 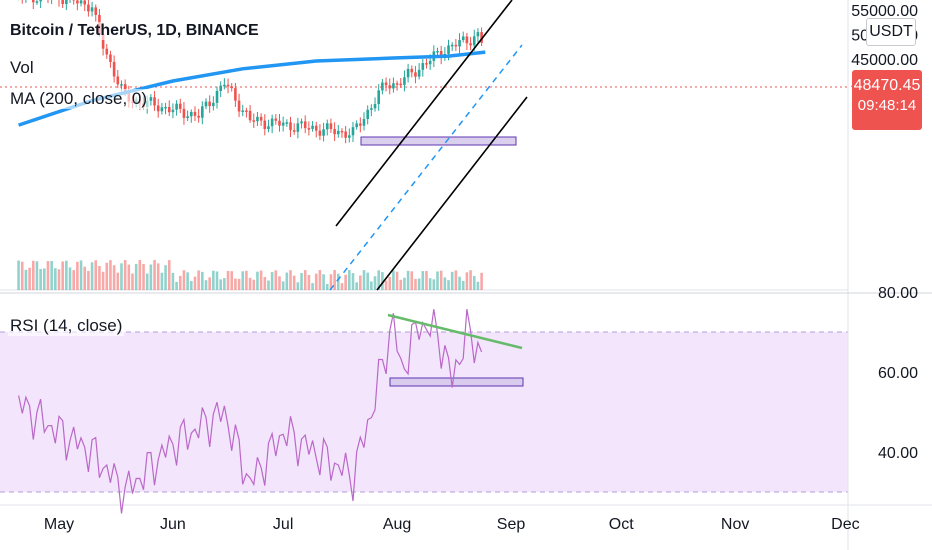 I want to click on rsi-support-zone, so click(x=456, y=382).